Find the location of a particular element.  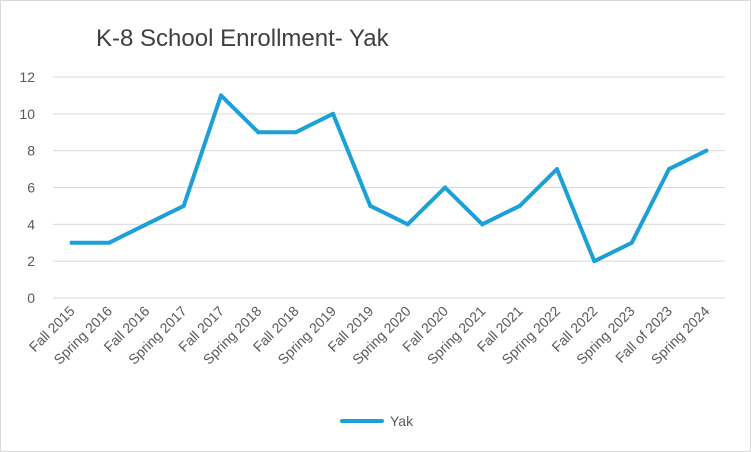

y-axis-tick-labels: 0 2 4 6 8 10 12 is located at coordinates (27, 187).